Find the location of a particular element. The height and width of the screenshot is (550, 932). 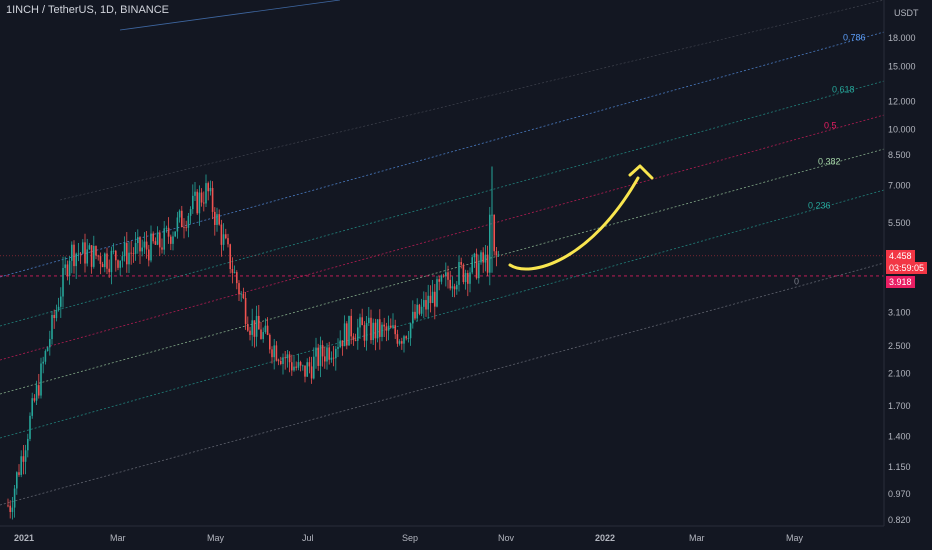

arrow-shaft is located at coordinates (574, 223).